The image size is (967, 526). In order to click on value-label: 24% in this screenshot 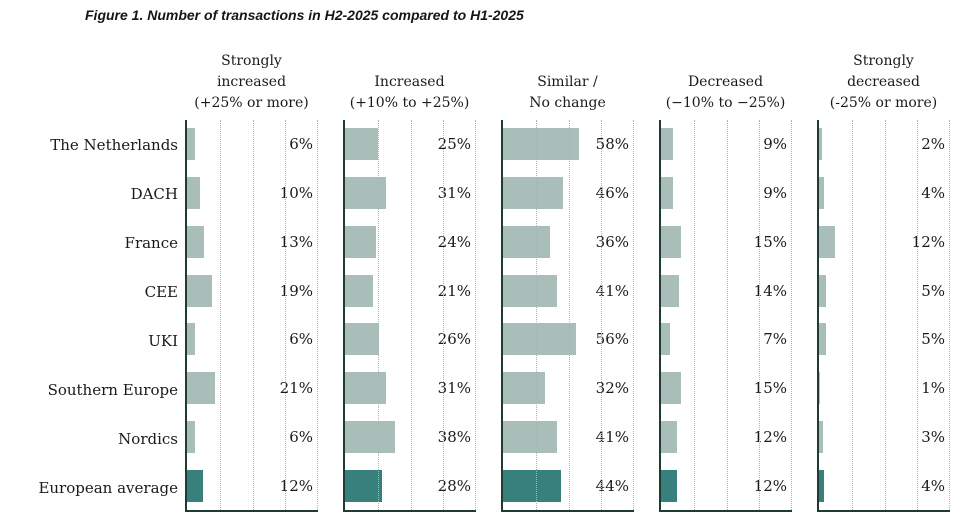, I will do `click(454, 241)`.